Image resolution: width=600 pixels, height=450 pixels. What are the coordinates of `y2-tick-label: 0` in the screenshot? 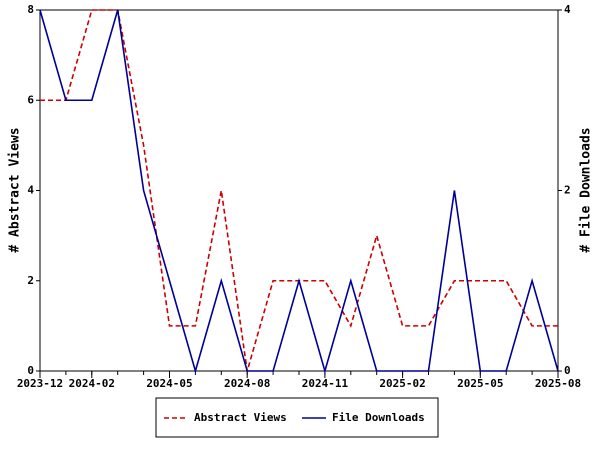 It's located at (567, 370).